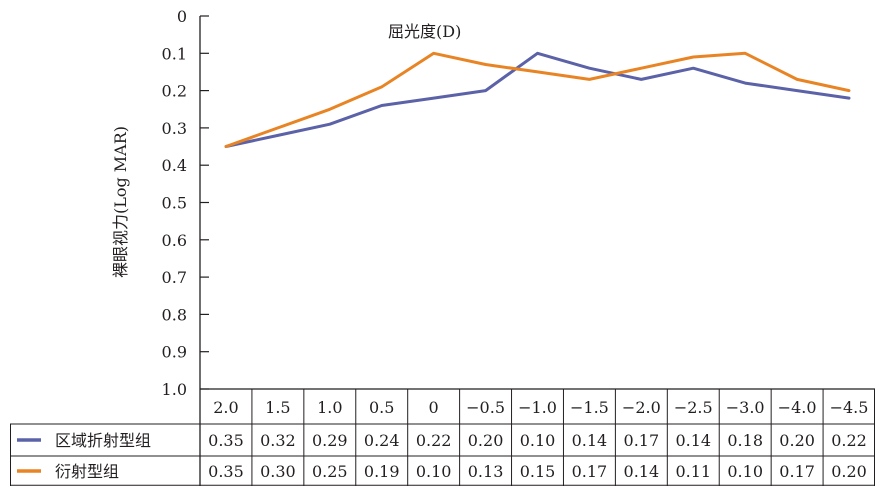  What do you see at coordinates (424, 31) in the screenshot?
I see `chart-title: 屈光度(D)` at bounding box center [424, 31].